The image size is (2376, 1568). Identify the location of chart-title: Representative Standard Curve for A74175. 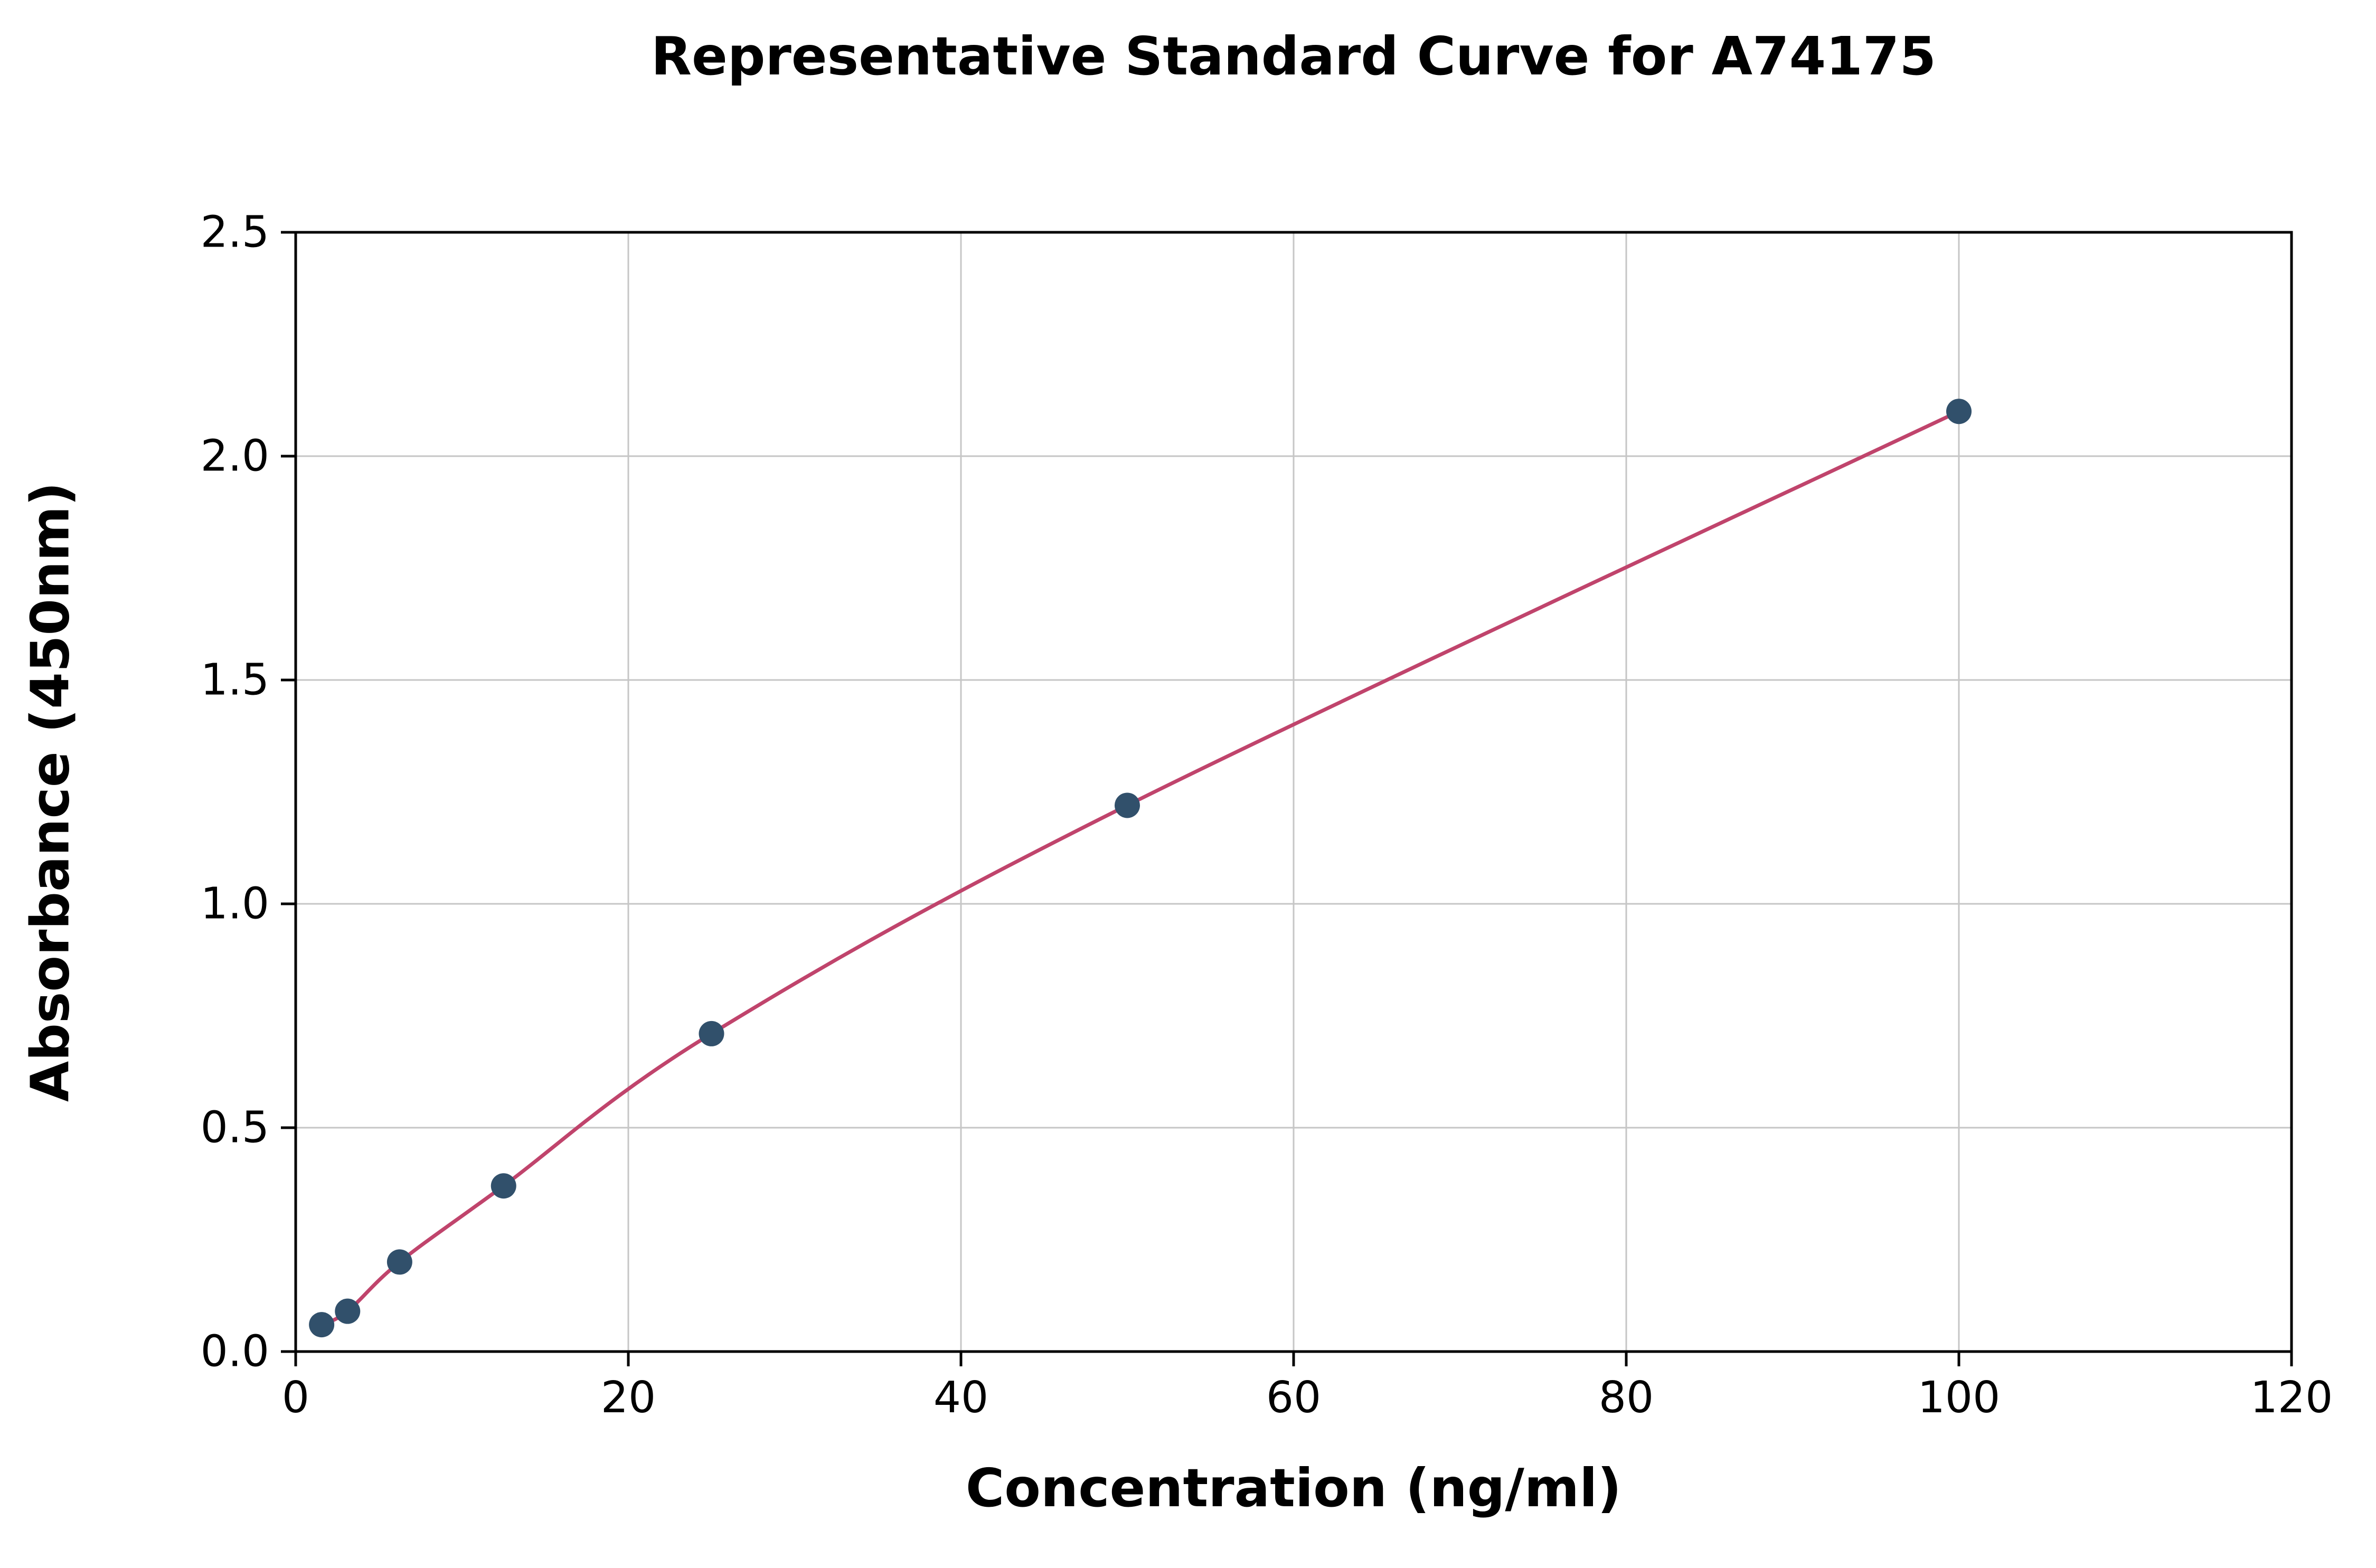
(1293, 56).